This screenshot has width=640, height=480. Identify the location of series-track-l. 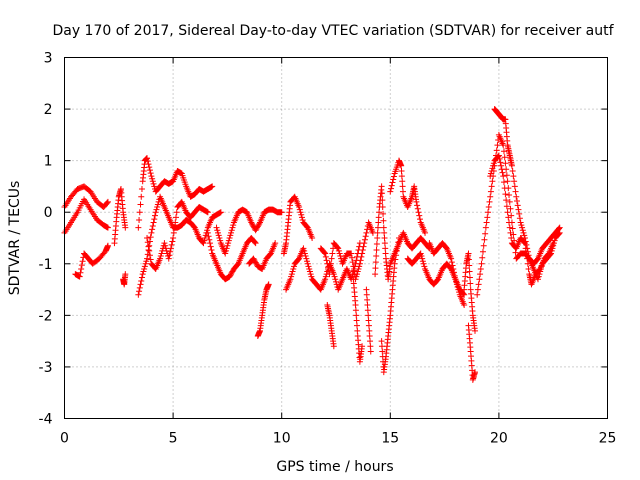
(263, 310).